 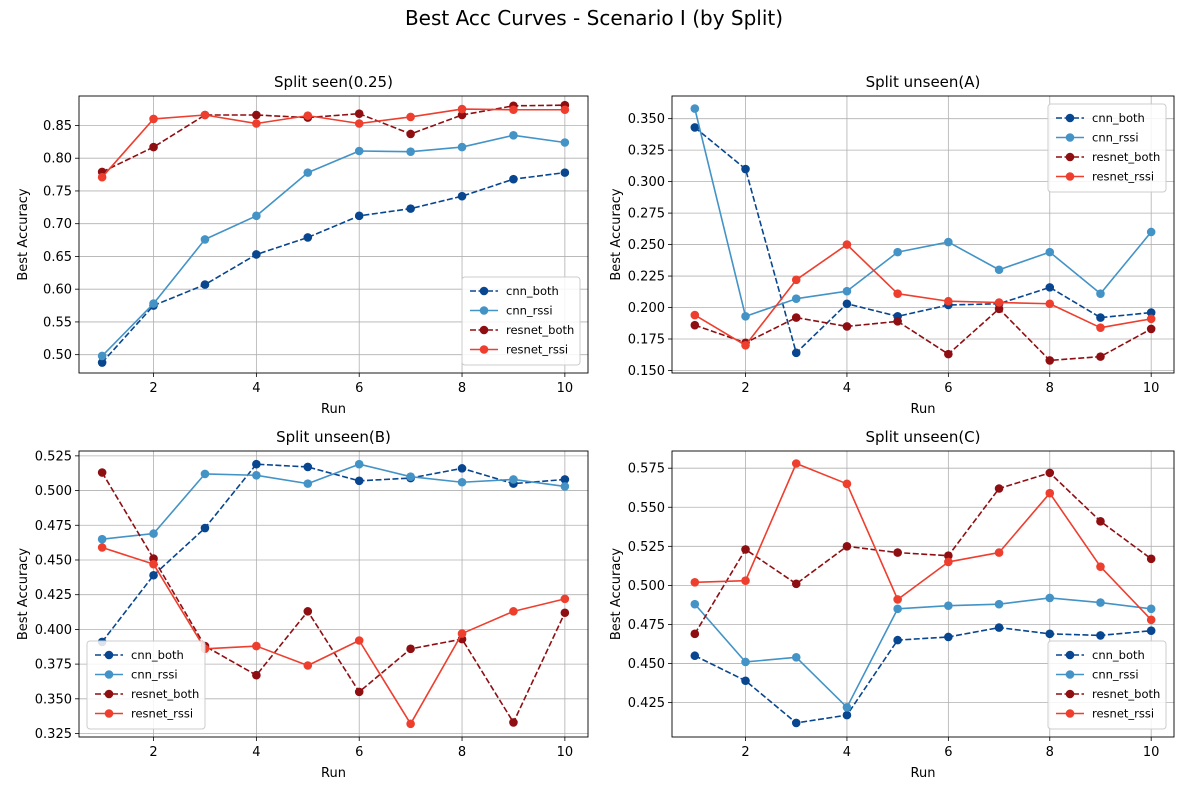 I want to click on legend-label: cnn_both, so click(x=1118, y=118).